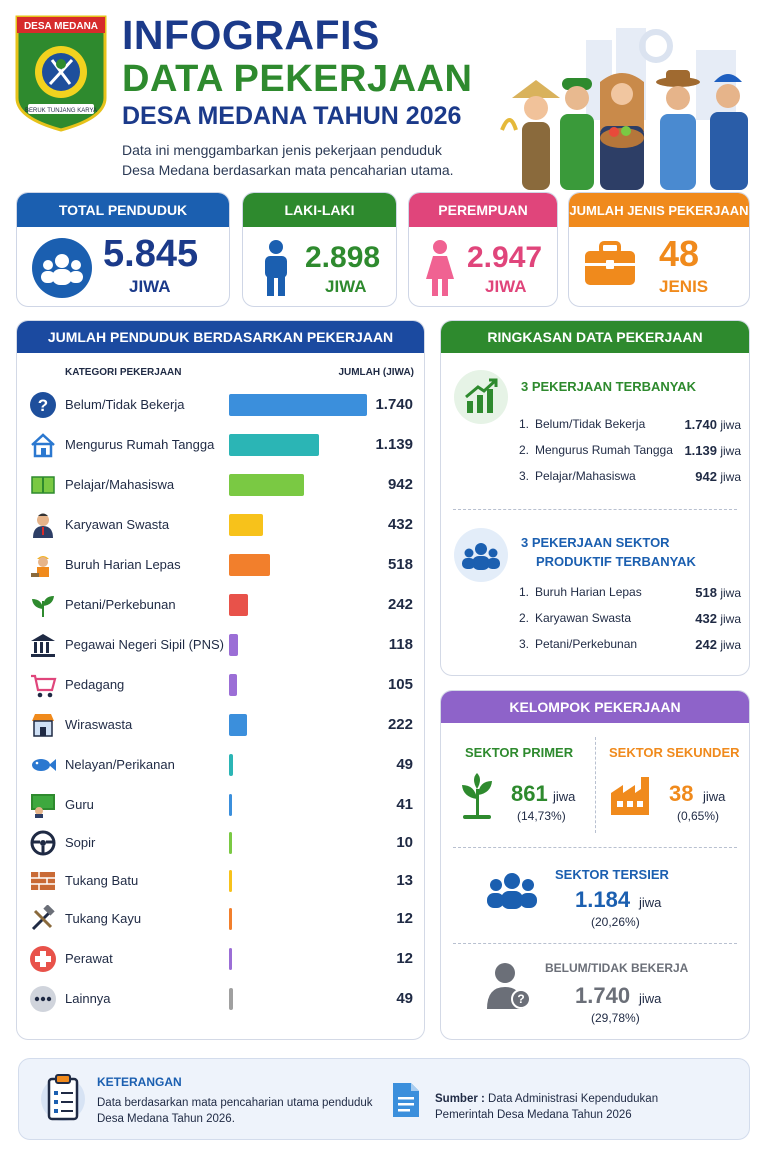 This screenshot has height=1152, width=768. I want to click on stat-perempuan: PEREMPUAN 2.947 JIWA, so click(483, 249).